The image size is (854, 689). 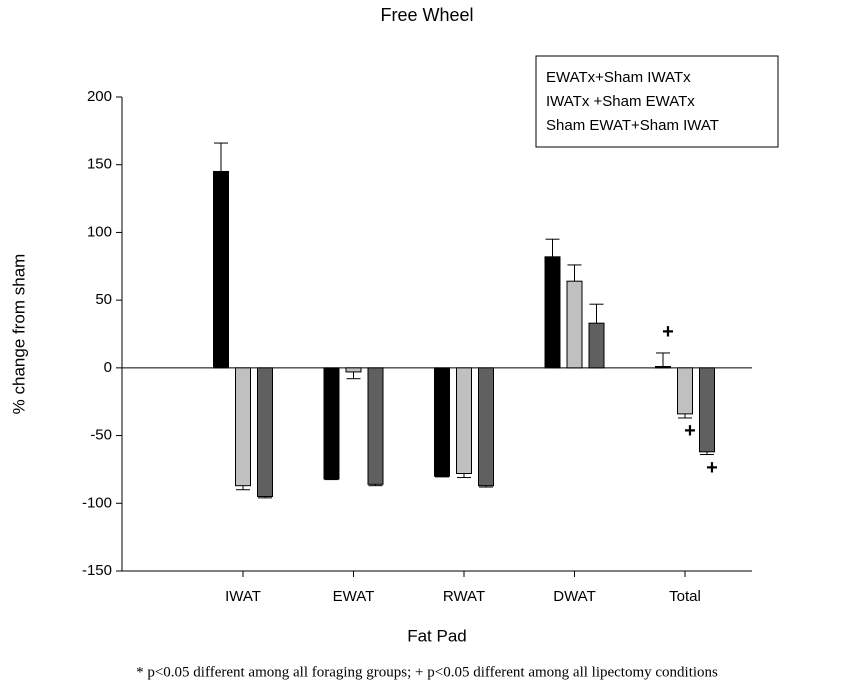 What do you see at coordinates (108, 367) in the screenshot?
I see `y-tick-label: 0` at bounding box center [108, 367].